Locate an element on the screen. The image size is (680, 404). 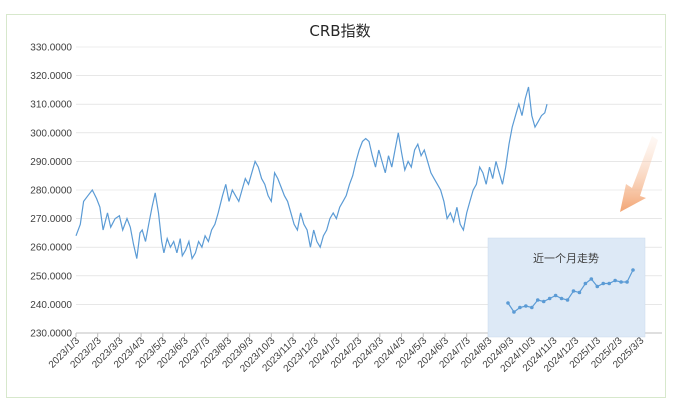
y-tick-label: 240.0000 is located at coordinates (51, 305).